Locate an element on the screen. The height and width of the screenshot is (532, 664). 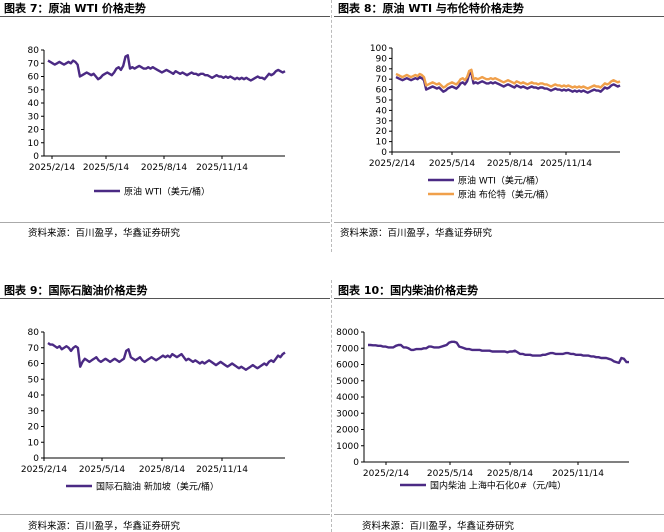
legend-label: 国际石脑油 新加坡（美元/桶） is located at coordinates (157, 487).